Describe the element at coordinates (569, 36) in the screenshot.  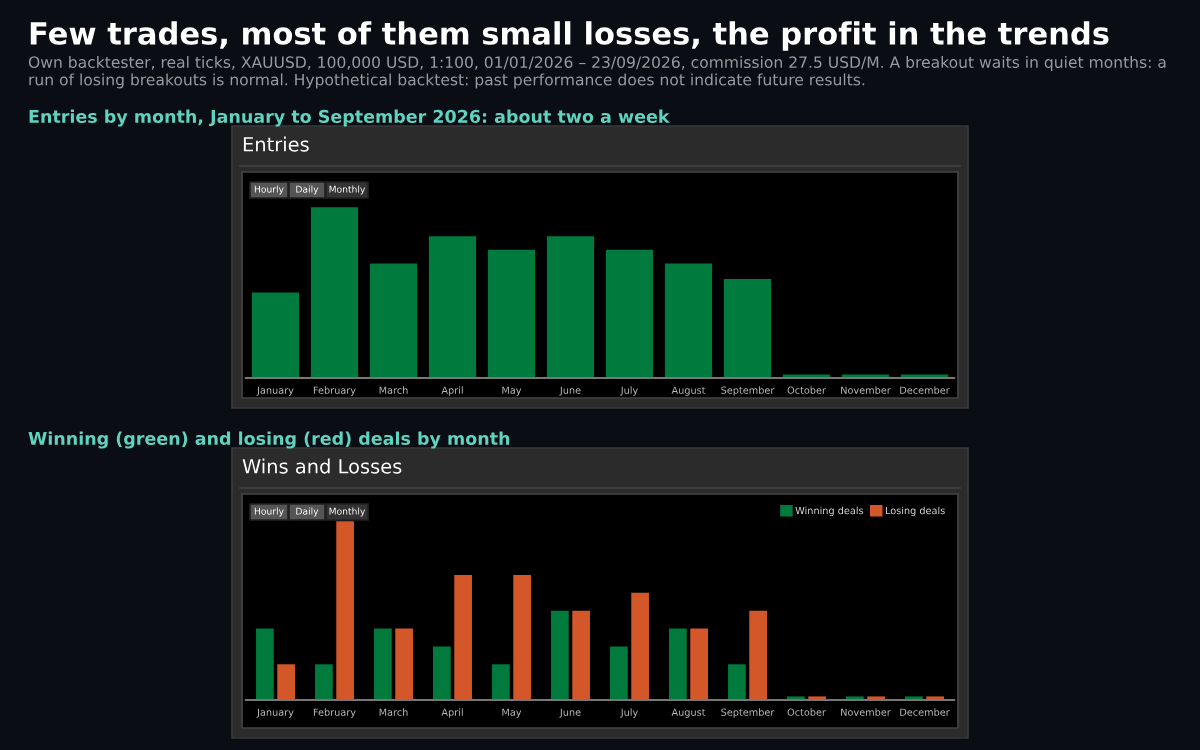
I see `text: Few trades, most of them small losses, the profit in the trends` at that location.